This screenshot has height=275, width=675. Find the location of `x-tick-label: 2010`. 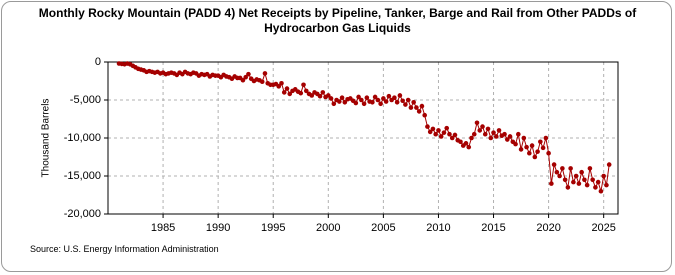

x-tick-label: 2010 is located at coordinates (438, 228).